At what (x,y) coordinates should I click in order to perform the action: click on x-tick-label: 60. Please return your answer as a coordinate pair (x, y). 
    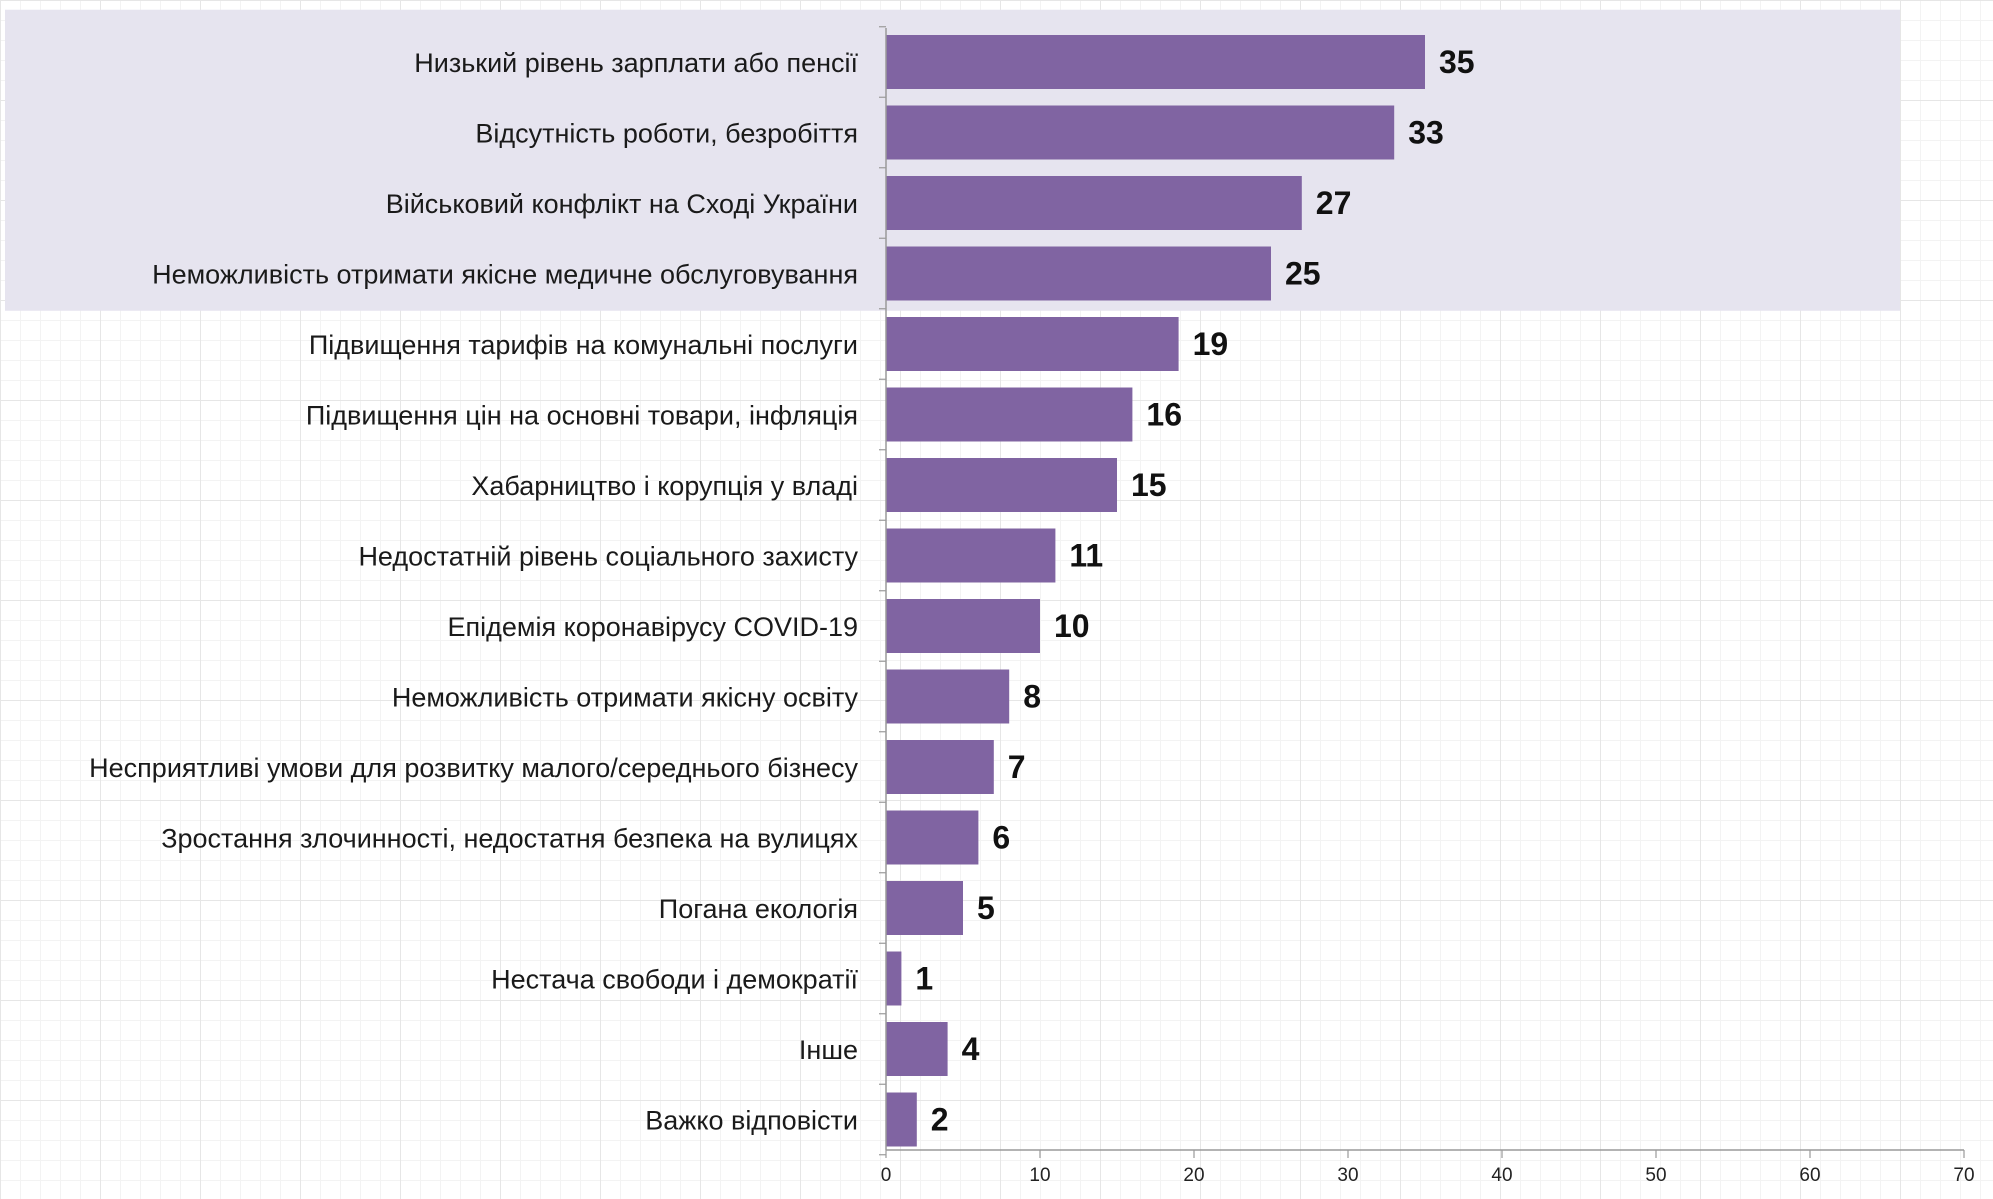
    Looking at the image, I should click on (1809, 1175).